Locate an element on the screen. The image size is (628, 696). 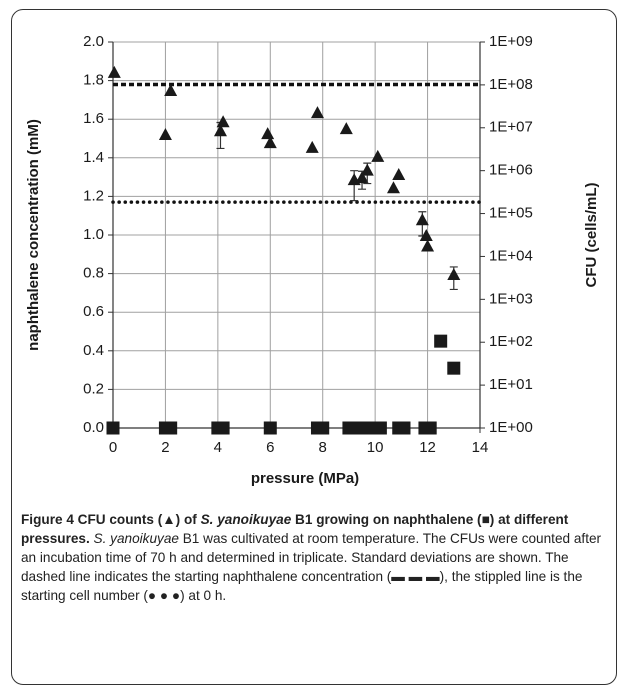
y2-tick-label: 1E+04 is located at coordinates (511, 255).